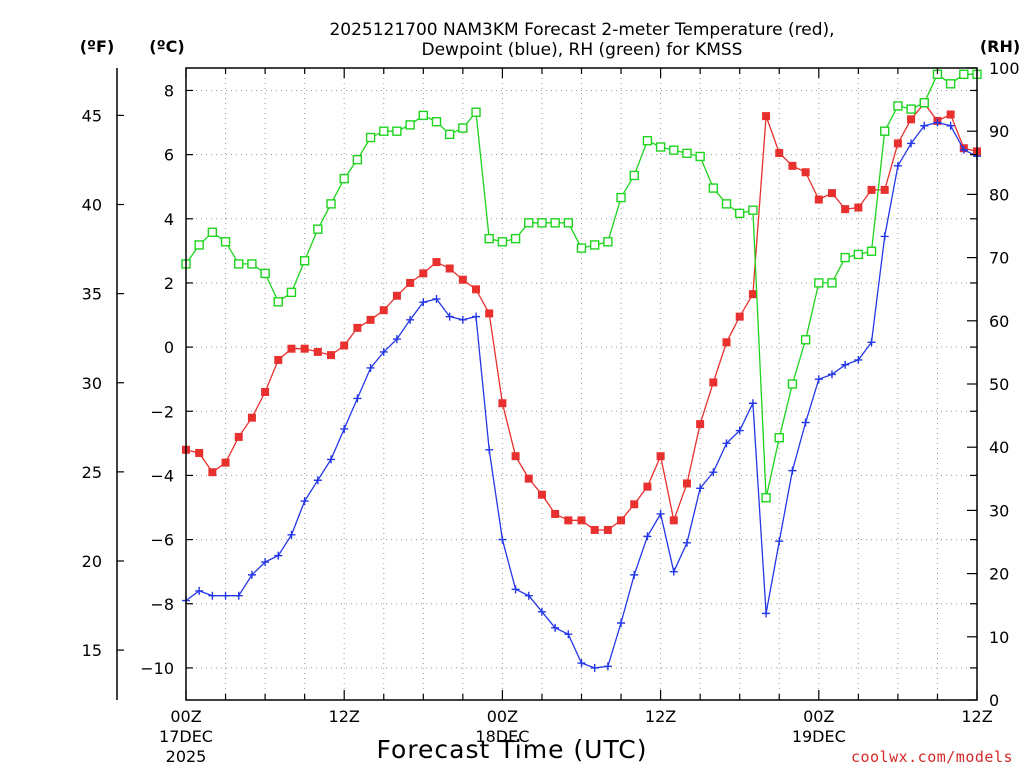  Describe the element at coordinates (999, 384) in the screenshot. I see `rh-tick-label: 50` at that location.